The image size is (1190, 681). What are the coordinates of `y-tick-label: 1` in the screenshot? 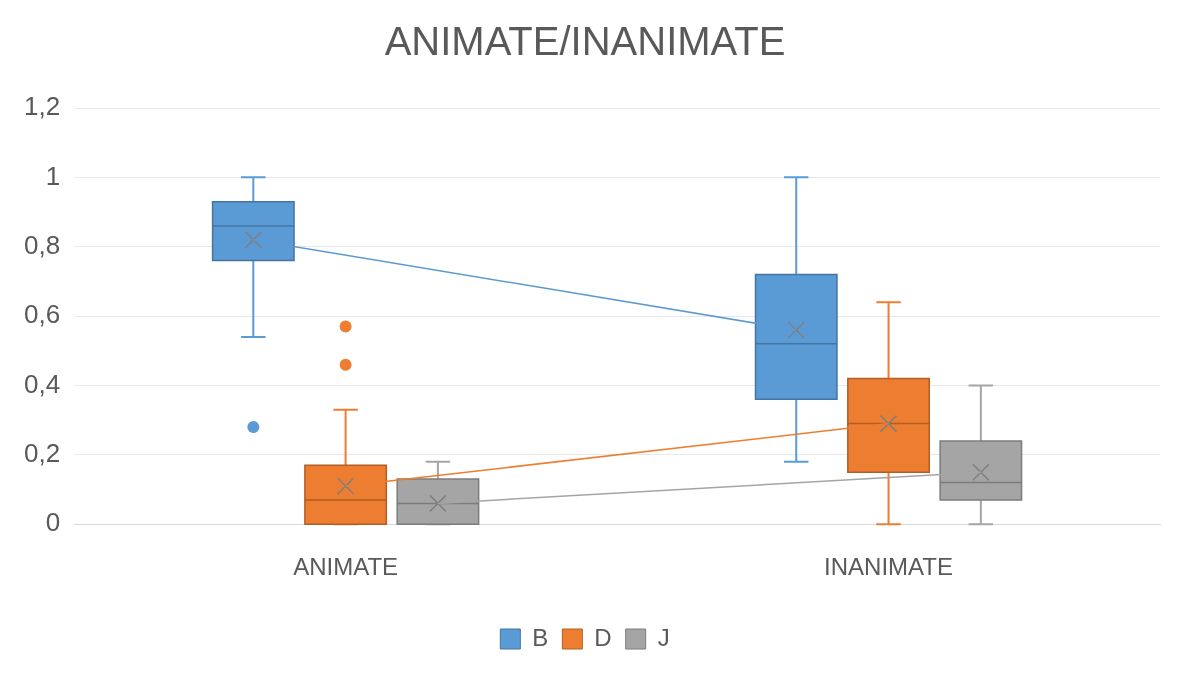 It's located at (53, 175).